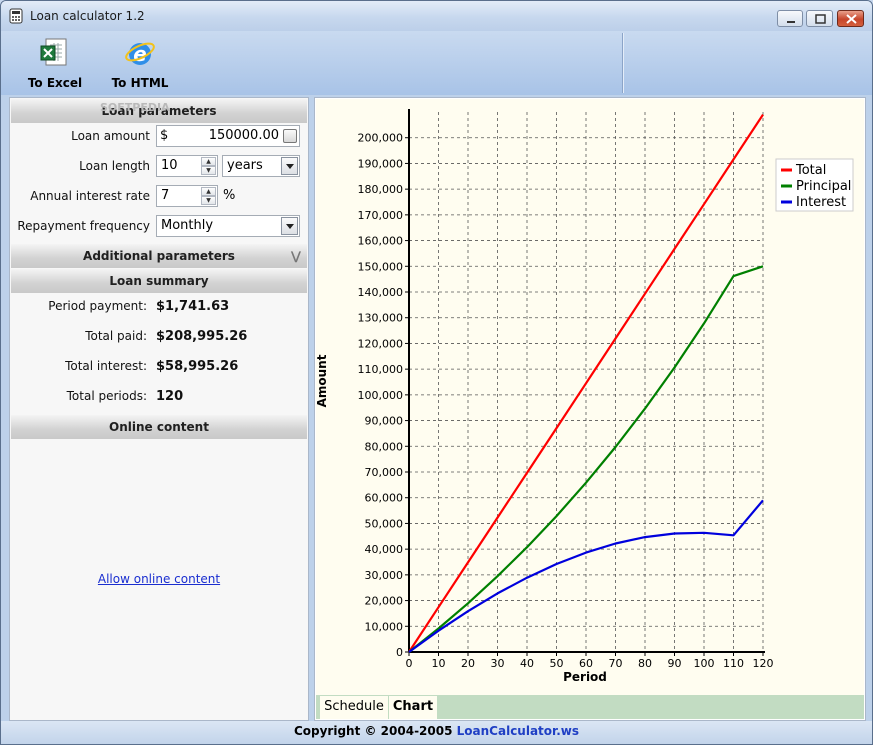 The image size is (873, 745). What do you see at coordinates (616, 663) in the screenshot?
I see `x-tick-label: 70` at bounding box center [616, 663].